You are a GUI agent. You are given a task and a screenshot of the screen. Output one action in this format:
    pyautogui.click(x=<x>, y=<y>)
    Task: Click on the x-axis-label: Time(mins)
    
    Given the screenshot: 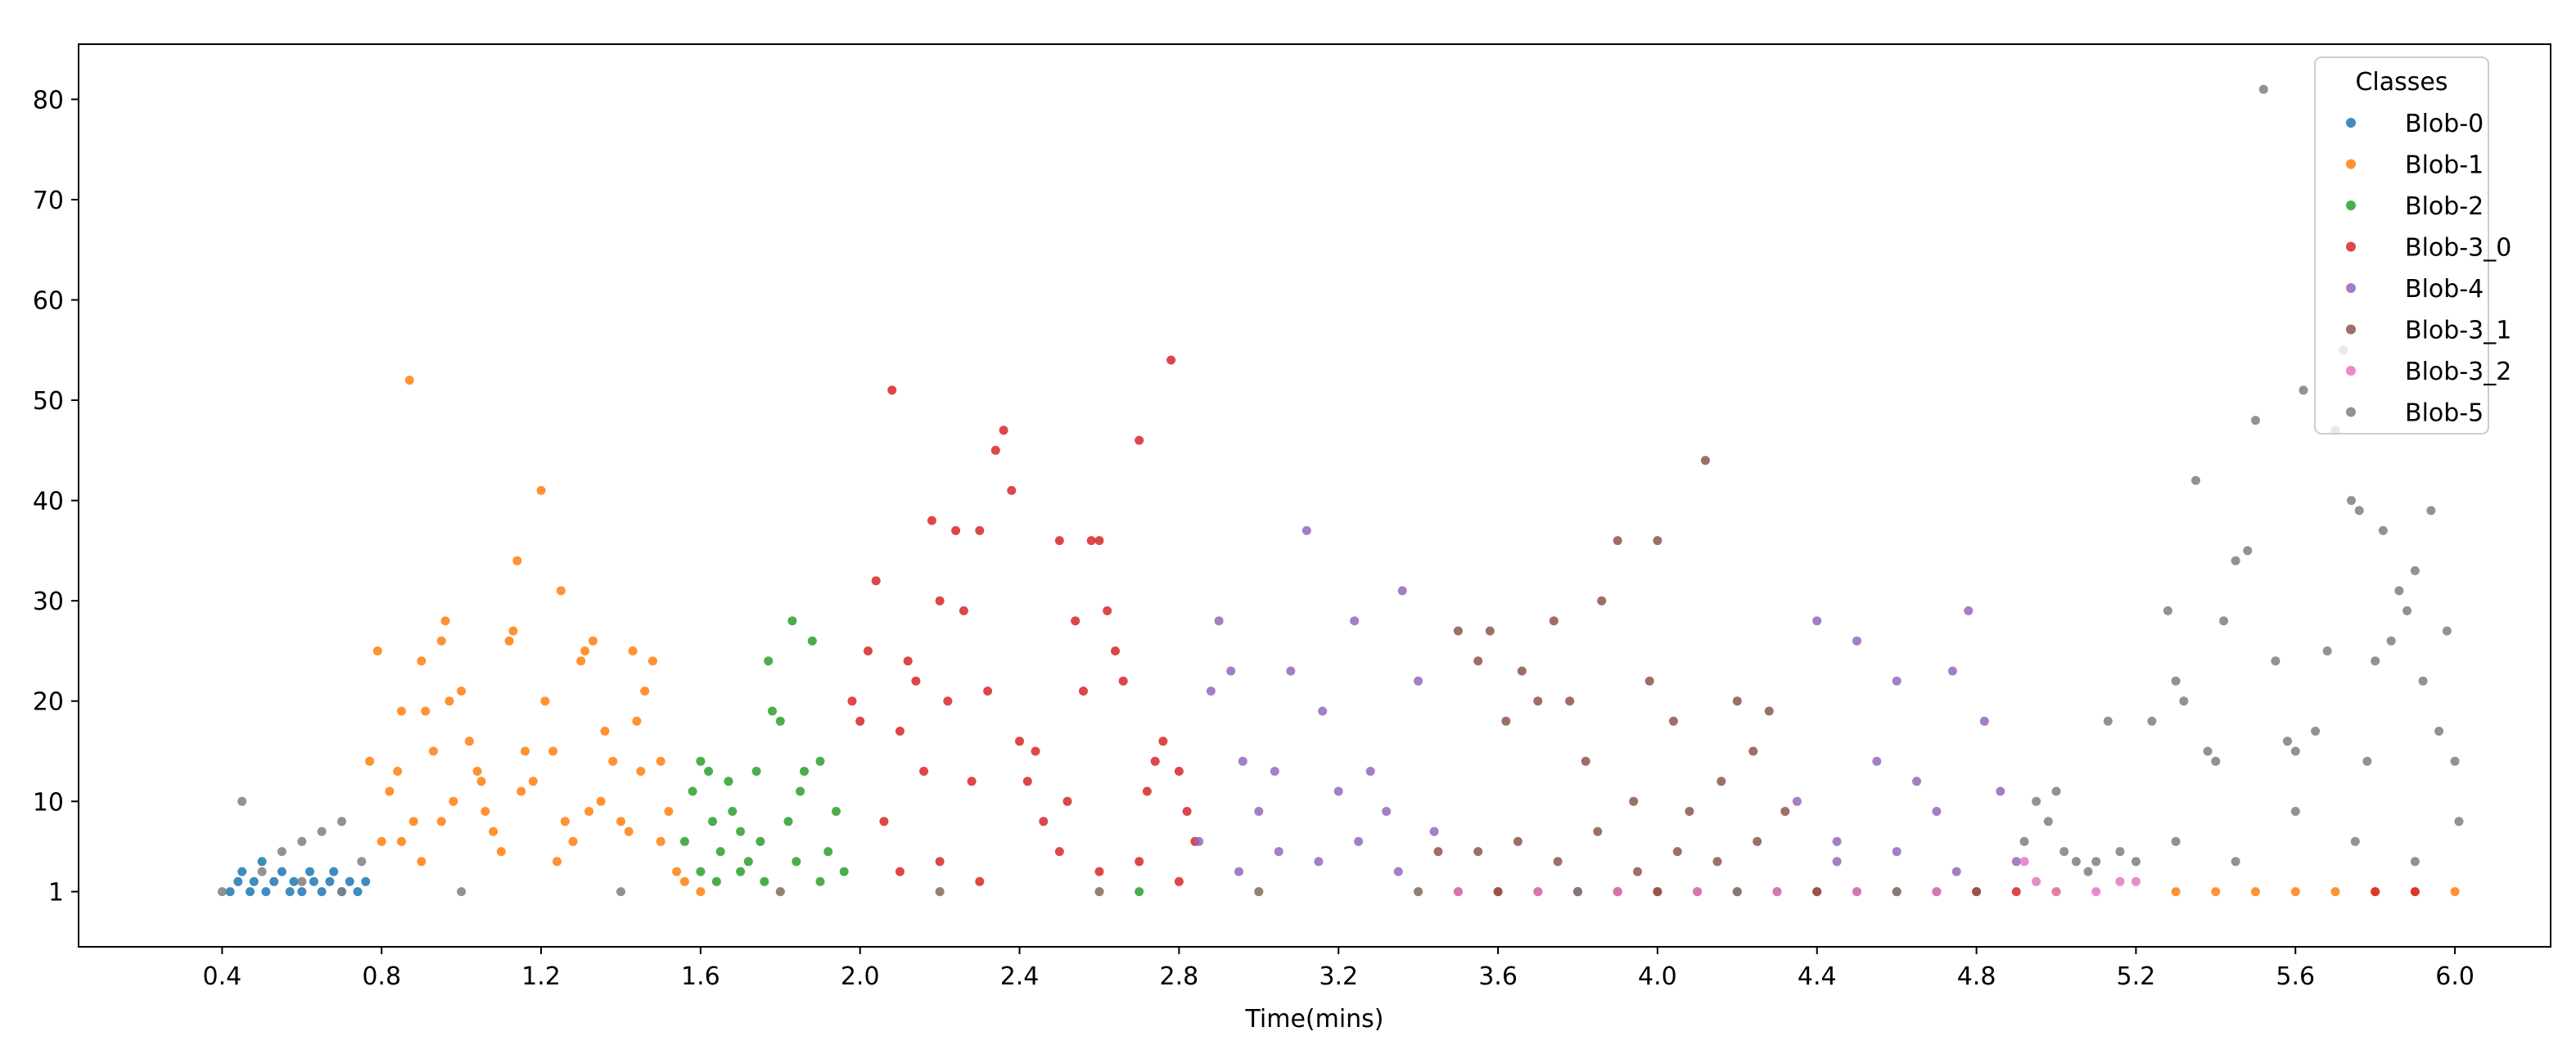 What is the action you would take?
    pyautogui.click(x=1313, y=1019)
    